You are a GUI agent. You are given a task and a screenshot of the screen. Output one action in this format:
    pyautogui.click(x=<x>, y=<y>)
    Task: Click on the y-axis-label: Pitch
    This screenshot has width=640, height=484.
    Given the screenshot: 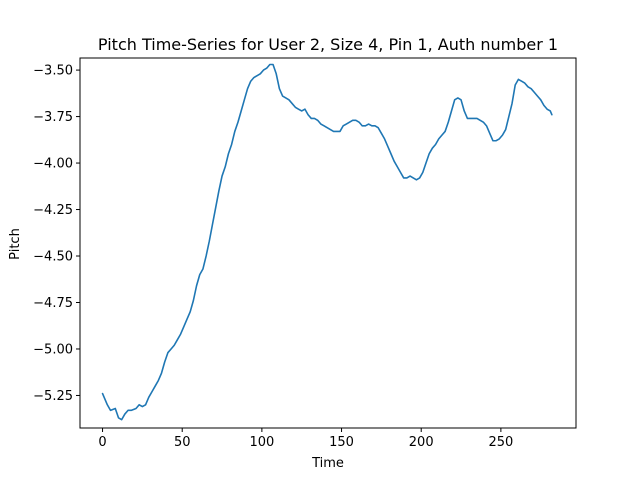 What is the action you would take?
    pyautogui.click(x=15, y=244)
    